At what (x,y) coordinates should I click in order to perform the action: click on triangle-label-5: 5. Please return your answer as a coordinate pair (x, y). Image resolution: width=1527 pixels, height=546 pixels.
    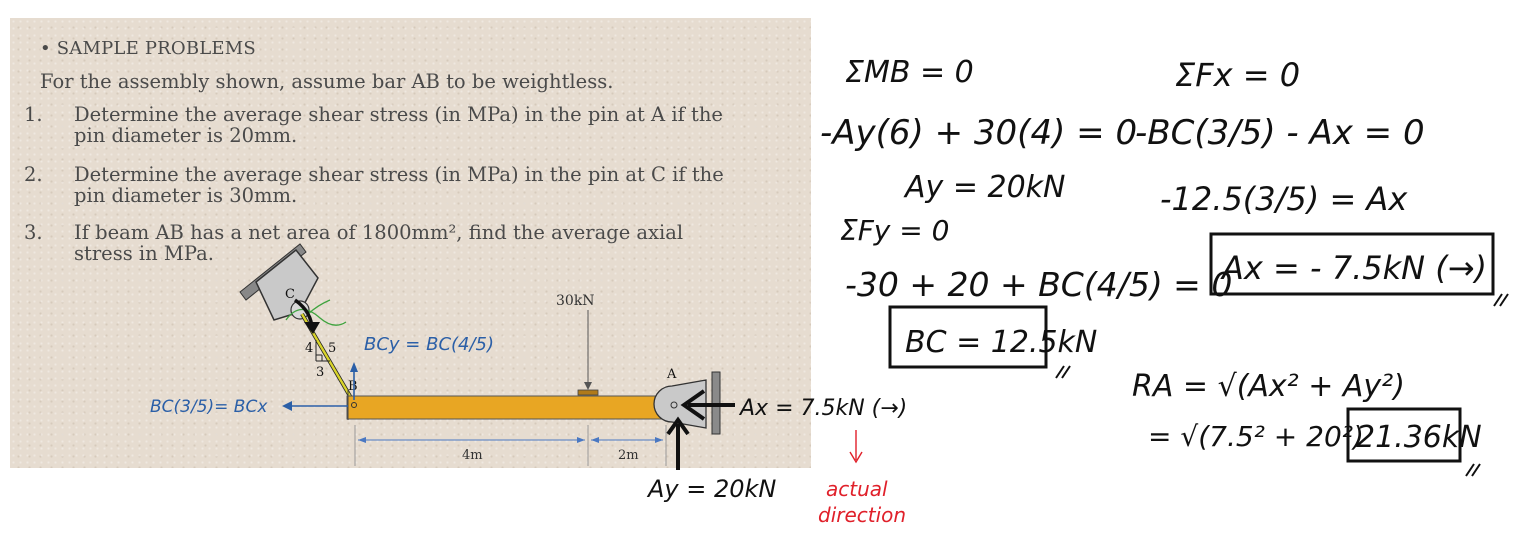
    Looking at the image, I should click on (332, 348).